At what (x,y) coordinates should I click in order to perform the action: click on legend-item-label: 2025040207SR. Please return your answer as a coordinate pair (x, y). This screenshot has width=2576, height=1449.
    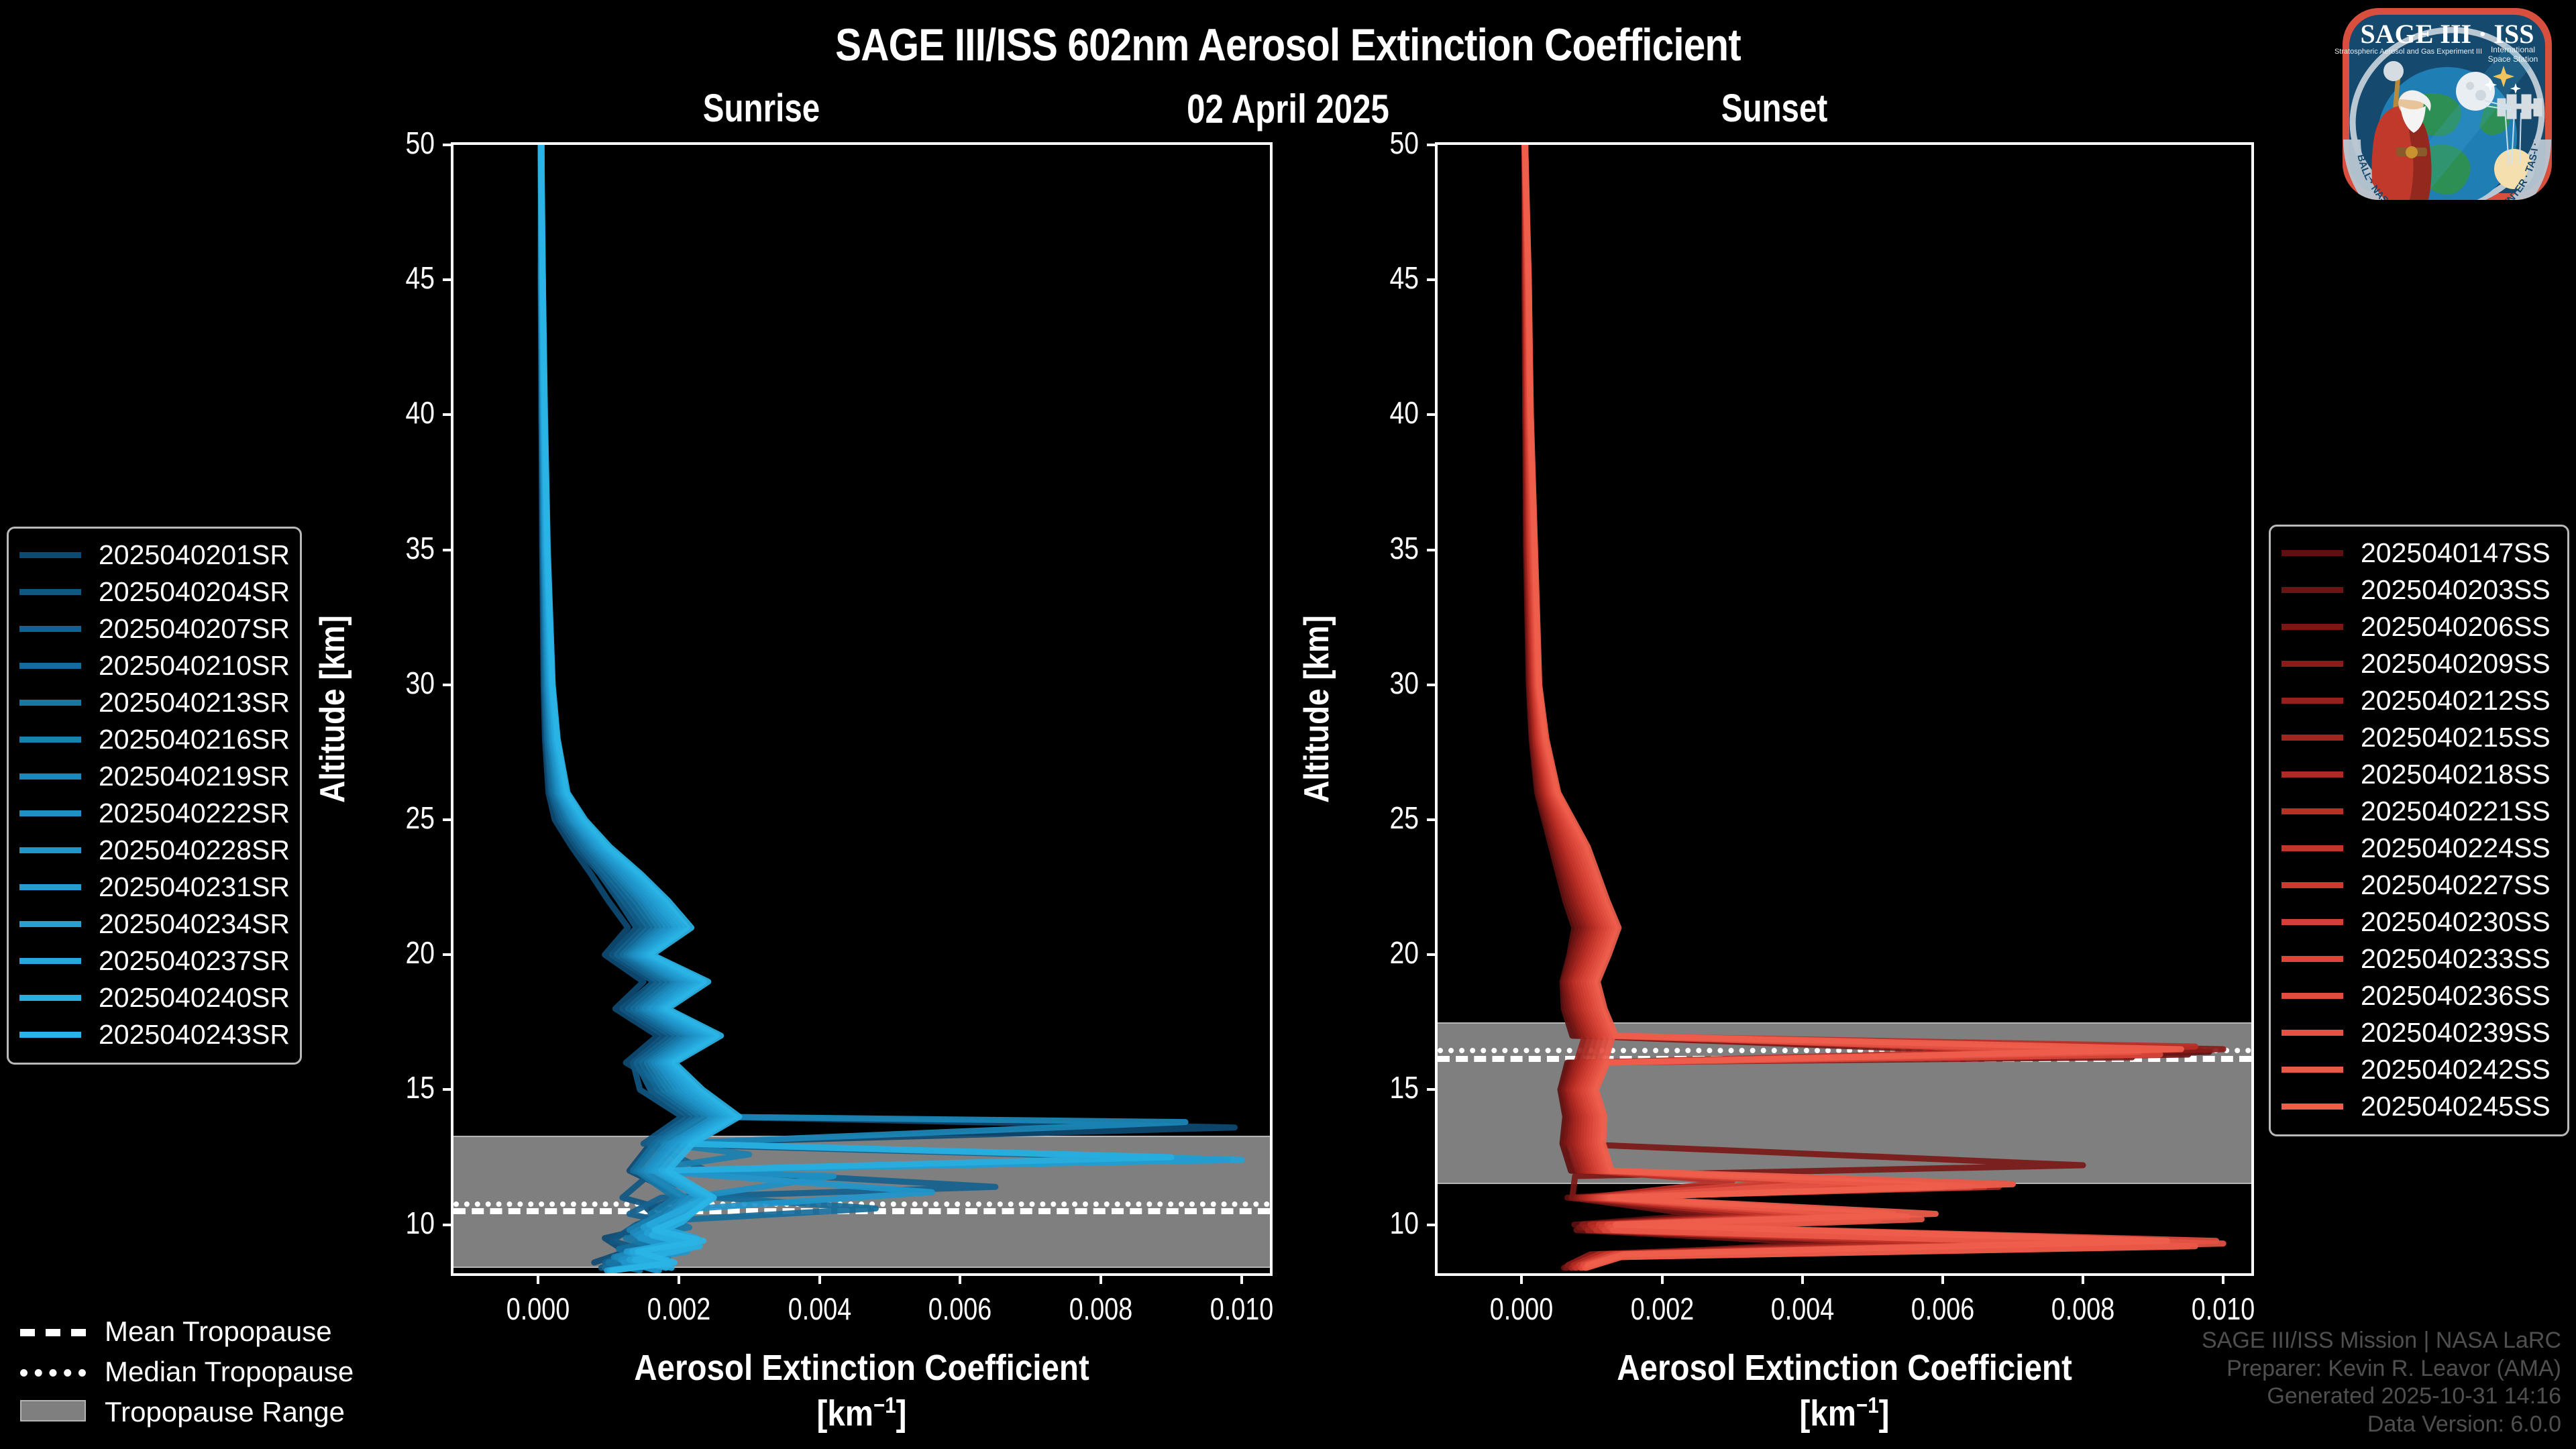
    Looking at the image, I should click on (194, 628).